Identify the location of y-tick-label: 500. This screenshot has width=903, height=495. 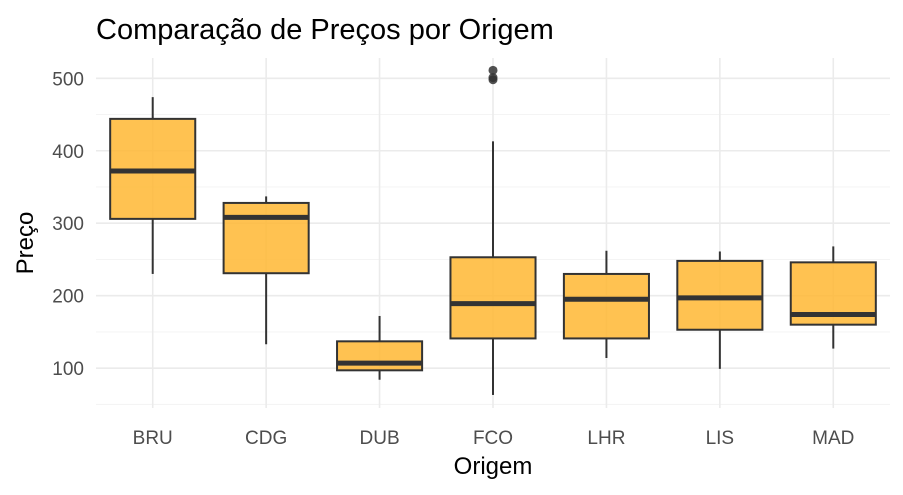
(68, 79).